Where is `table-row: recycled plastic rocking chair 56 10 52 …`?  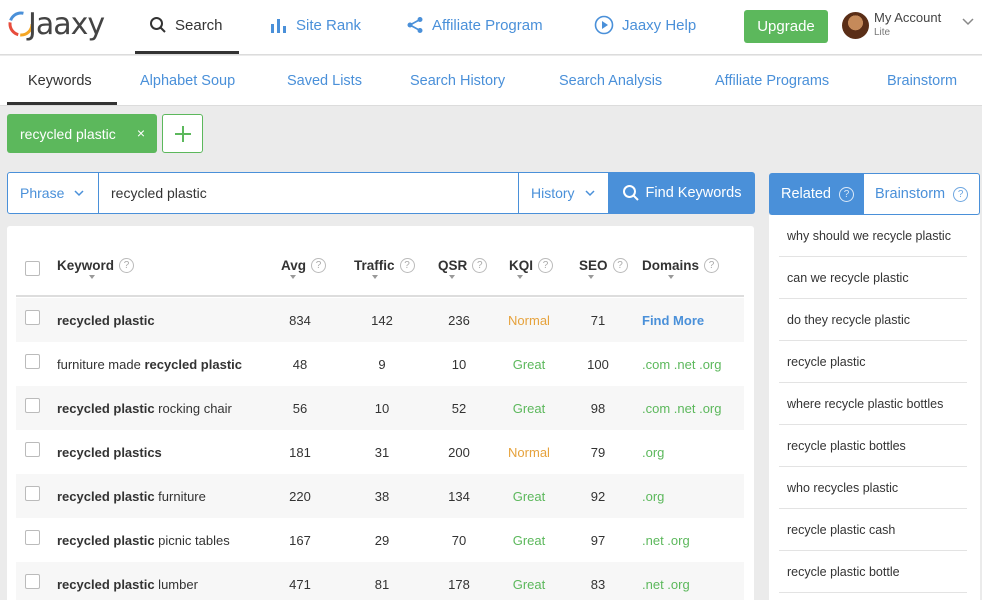
table-row: recycled plastic rocking chair 56 10 52 … is located at coordinates (380, 408).